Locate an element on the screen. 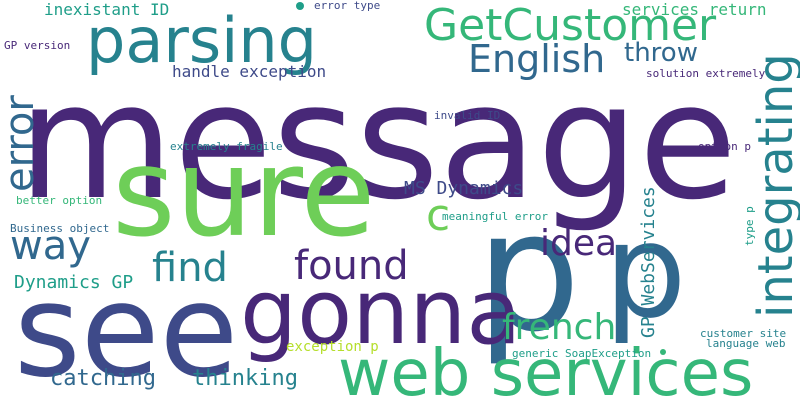 The height and width of the screenshot is (400, 800). word-idea: idea is located at coordinates (579, 243).